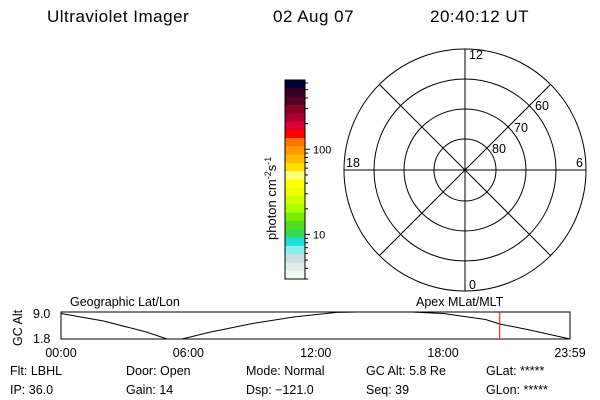  Describe the element at coordinates (41, 339) in the screenshot. I see `ytick-bottom: 1.8` at that location.